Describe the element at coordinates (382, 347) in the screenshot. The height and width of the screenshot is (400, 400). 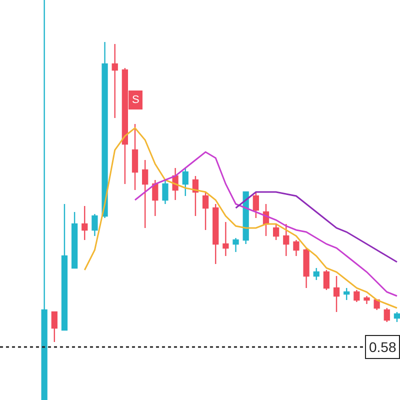
I see `annotation: 0.58` at that location.